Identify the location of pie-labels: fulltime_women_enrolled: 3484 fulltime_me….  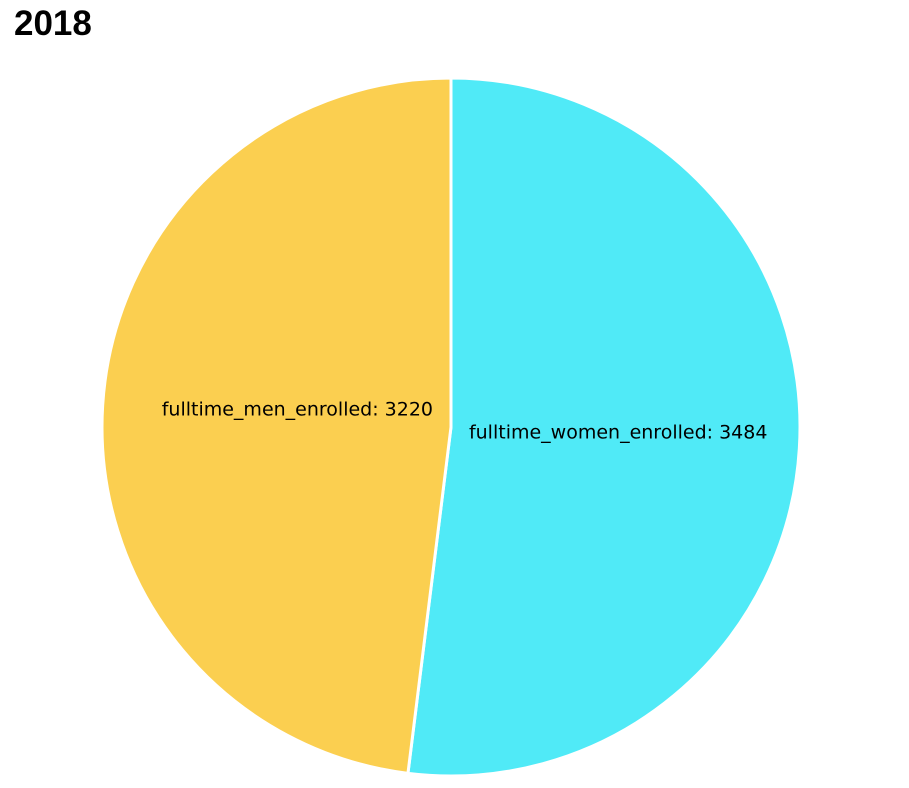
(465, 421).